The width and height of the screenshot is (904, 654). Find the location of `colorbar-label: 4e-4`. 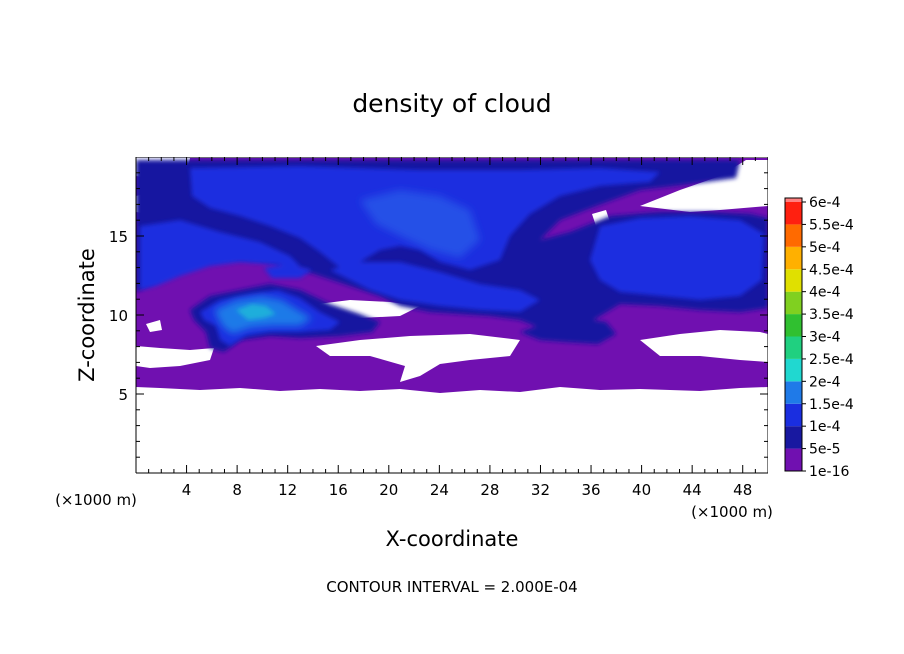

colorbar-label: 4e-4 is located at coordinates (825, 293).